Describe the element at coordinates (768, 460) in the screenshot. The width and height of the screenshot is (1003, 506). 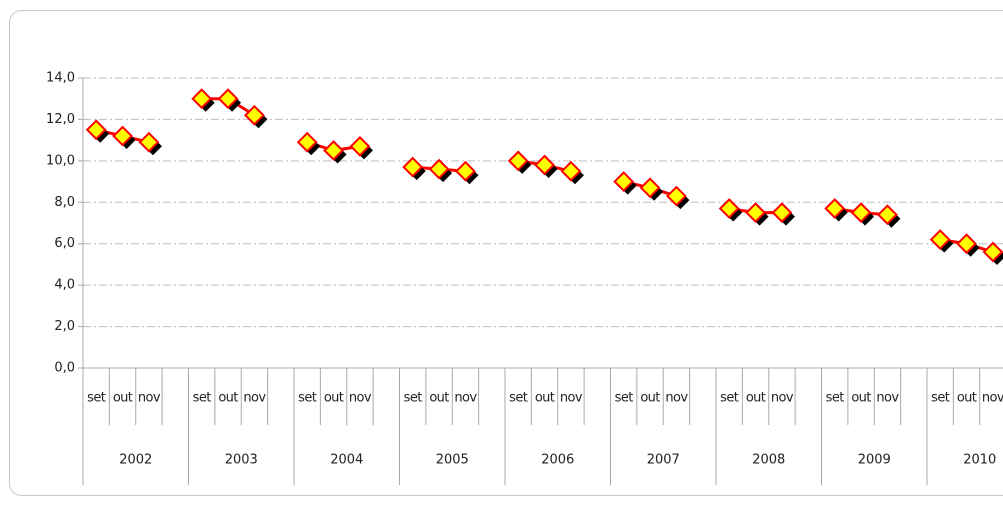
I see `group-label: 2008` at that location.